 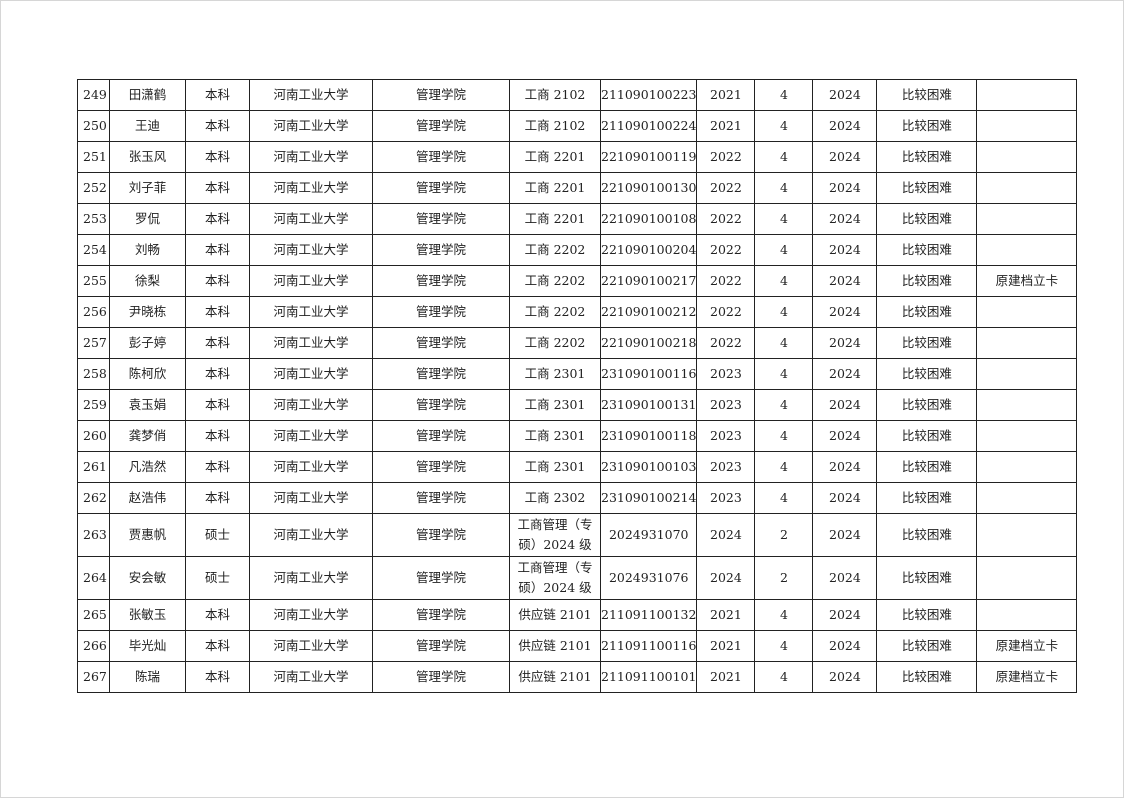 I want to click on row-number-cell: 258, so click(x=93, y=374).